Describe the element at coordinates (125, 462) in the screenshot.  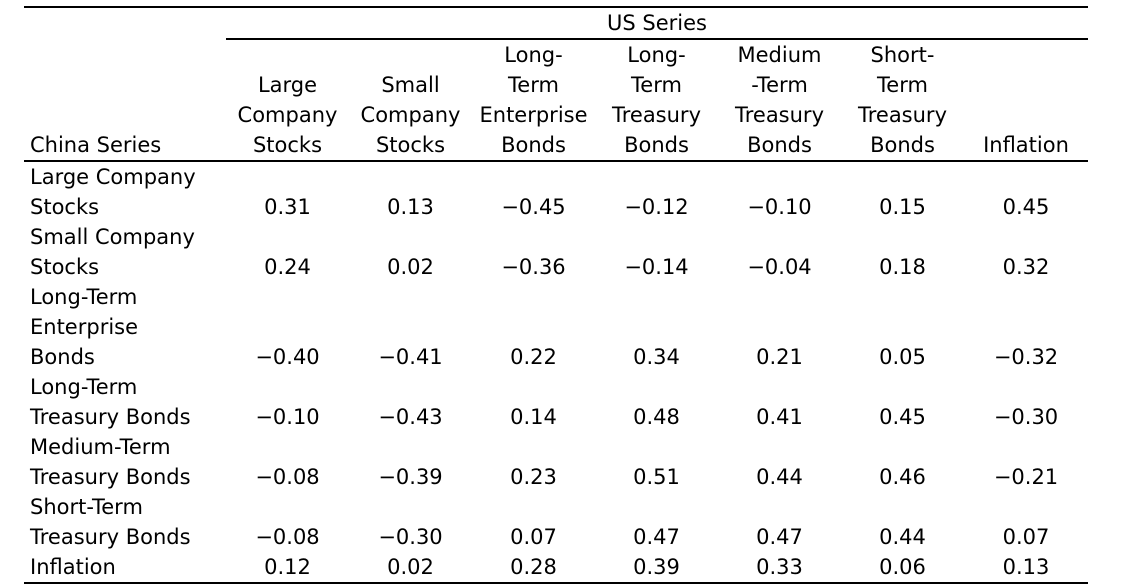
I see `row-label: Medium-Term Treasury Bonds` at that location.